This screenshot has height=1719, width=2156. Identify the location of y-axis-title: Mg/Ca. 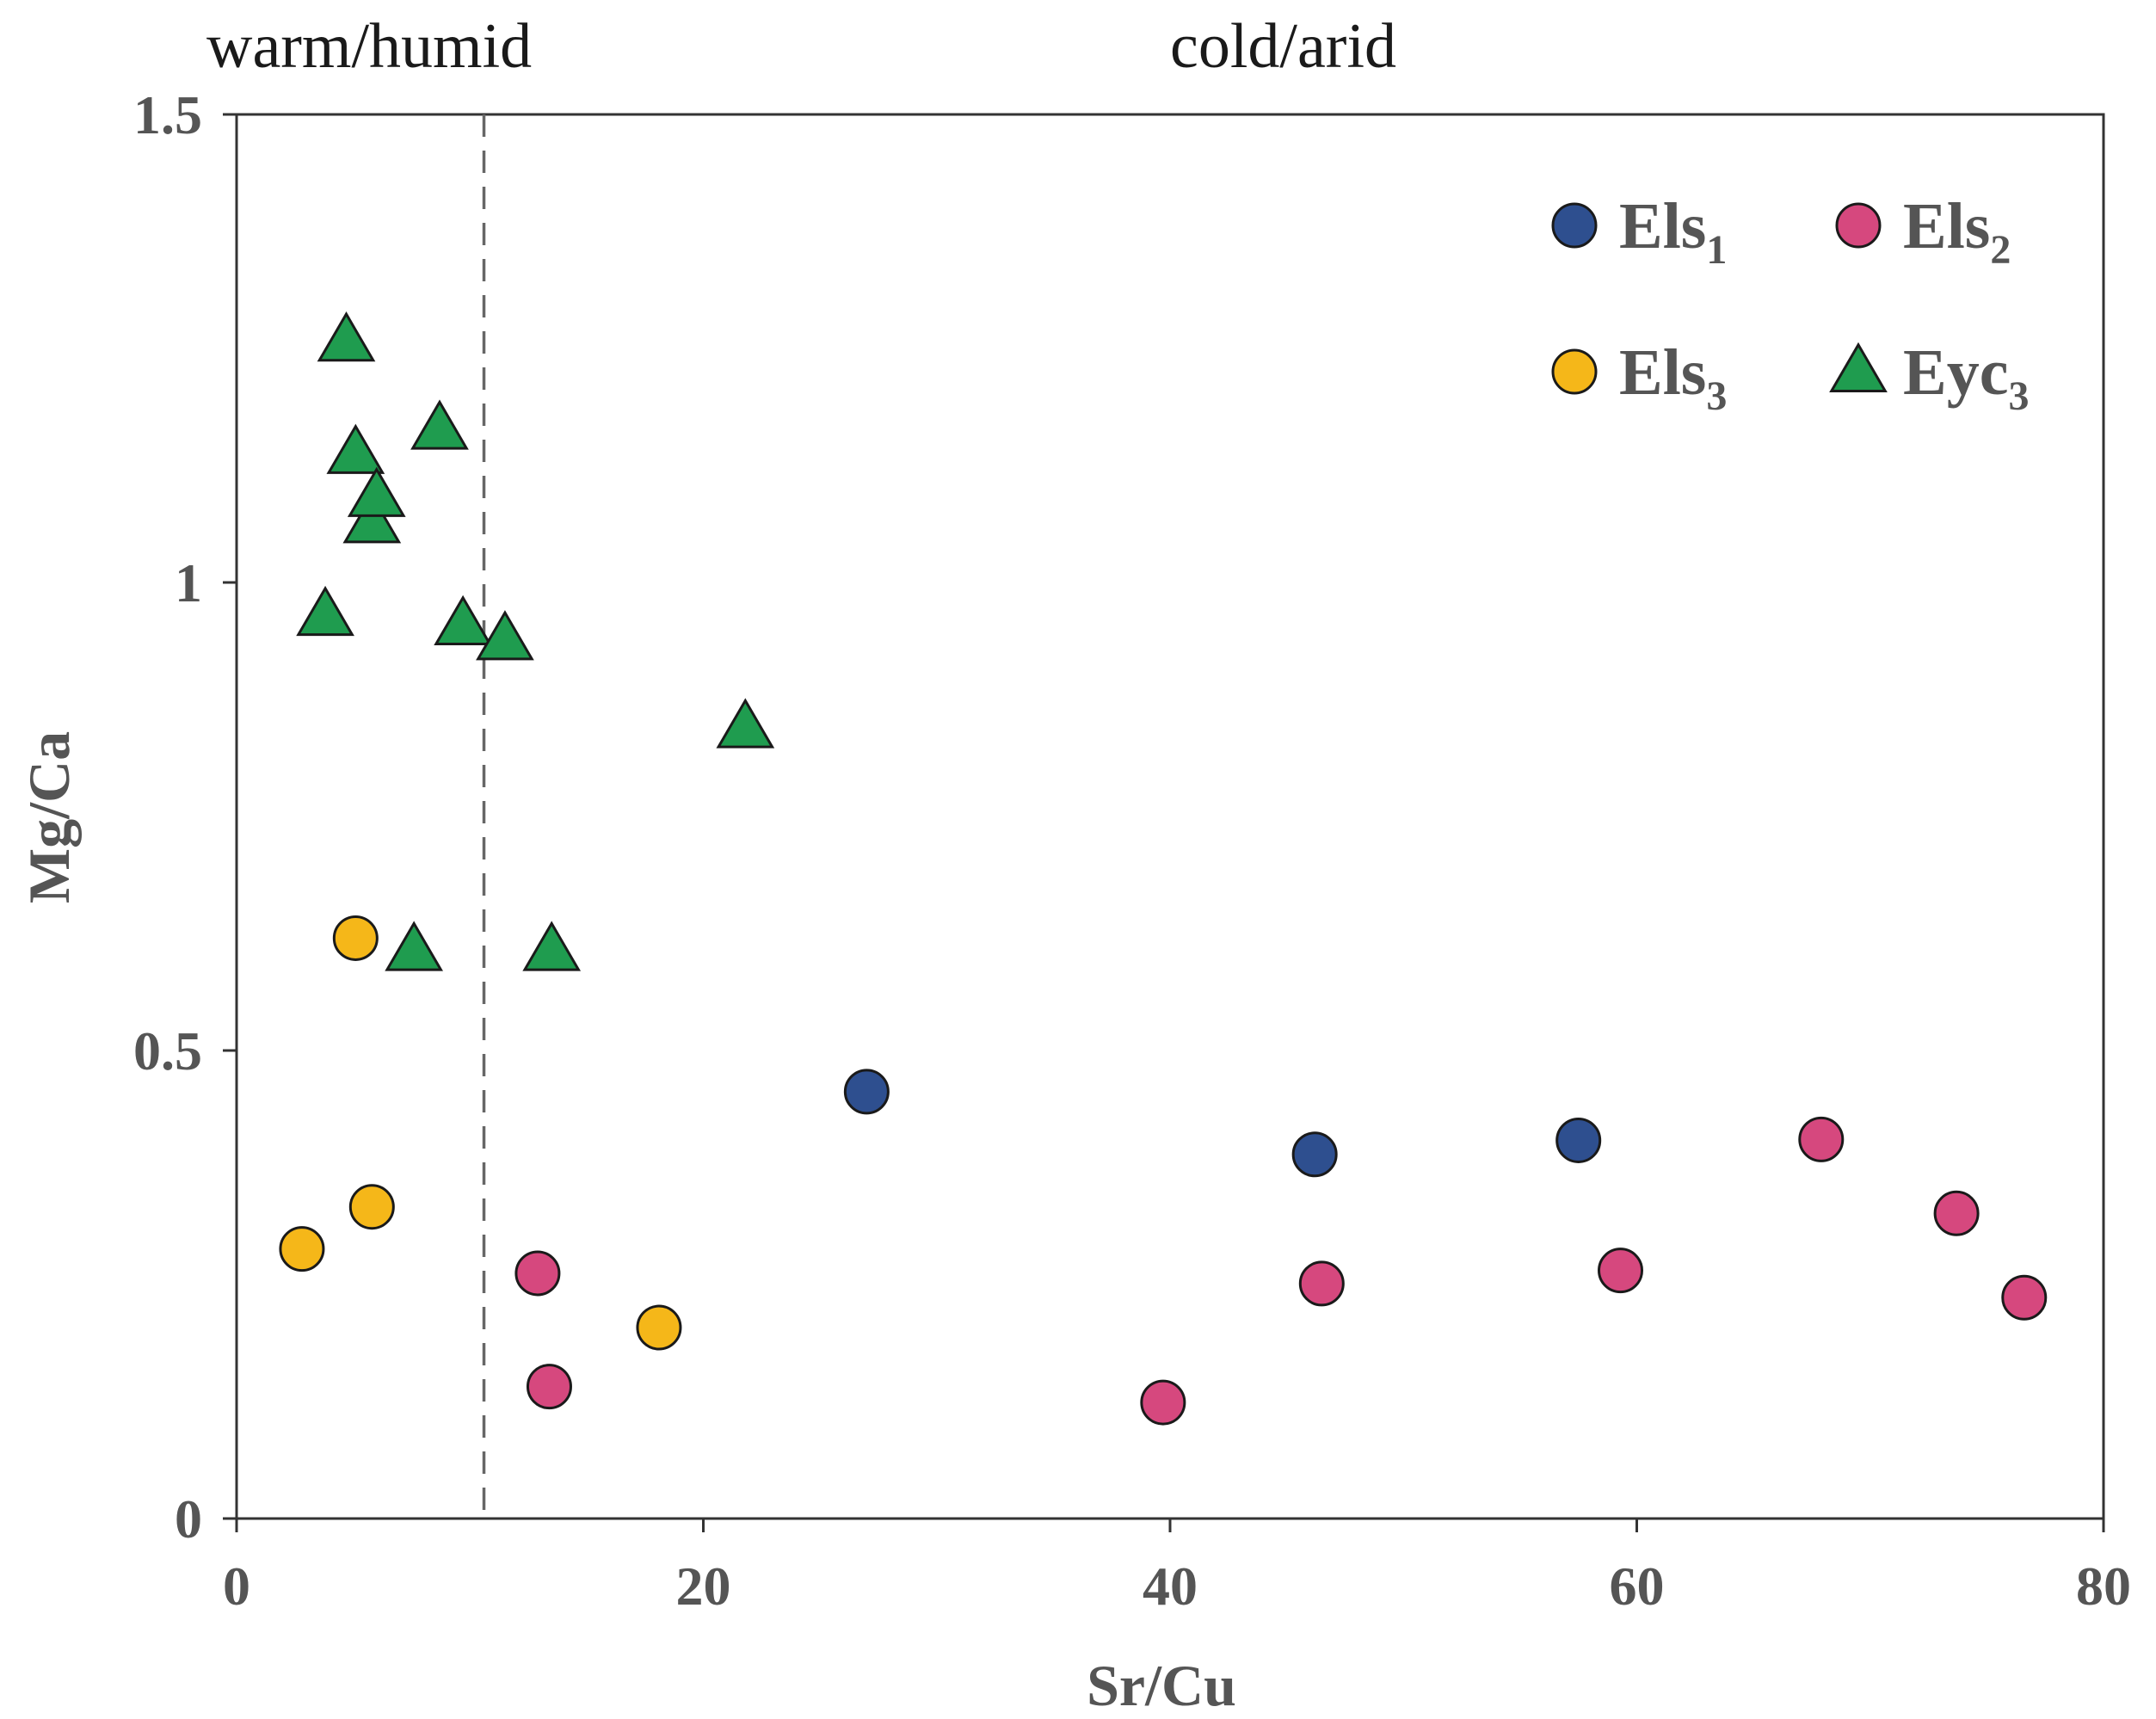
(49, 817).